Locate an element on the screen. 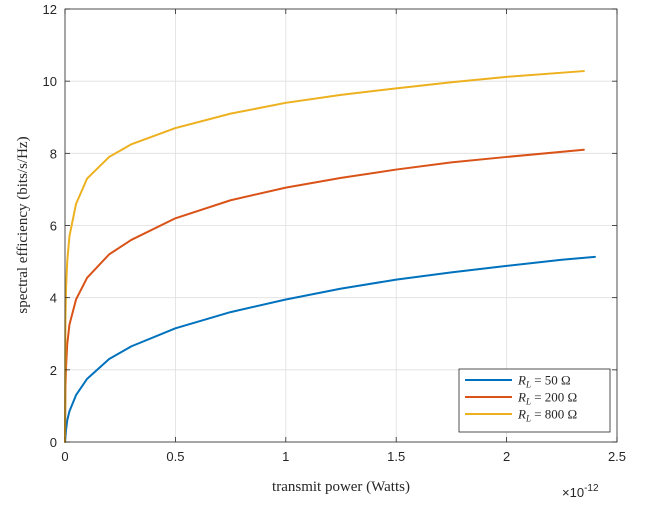  x-tick-label: 1.5 is located at coordinates (396, 456).